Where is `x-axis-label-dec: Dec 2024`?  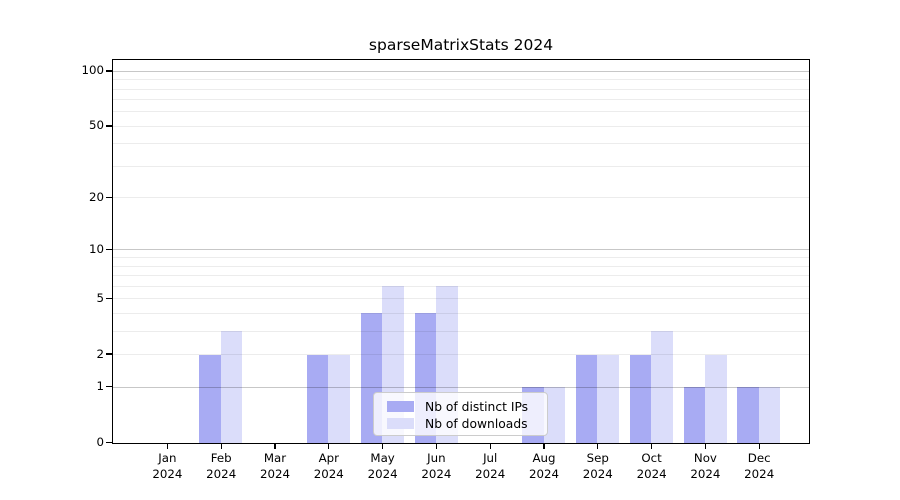
x-axis-label-dec: Dec 2024 is located at coordinates (759, 466).